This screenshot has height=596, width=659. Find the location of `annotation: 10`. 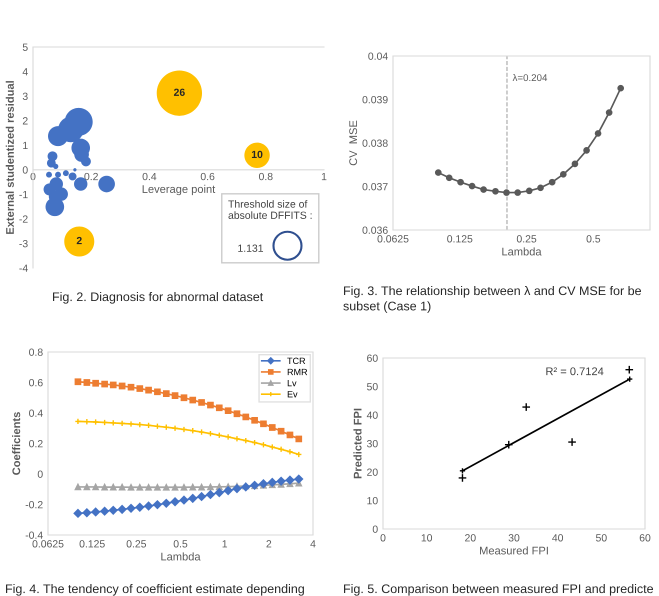

annotation: 10 is located at coordinates (257, 154).